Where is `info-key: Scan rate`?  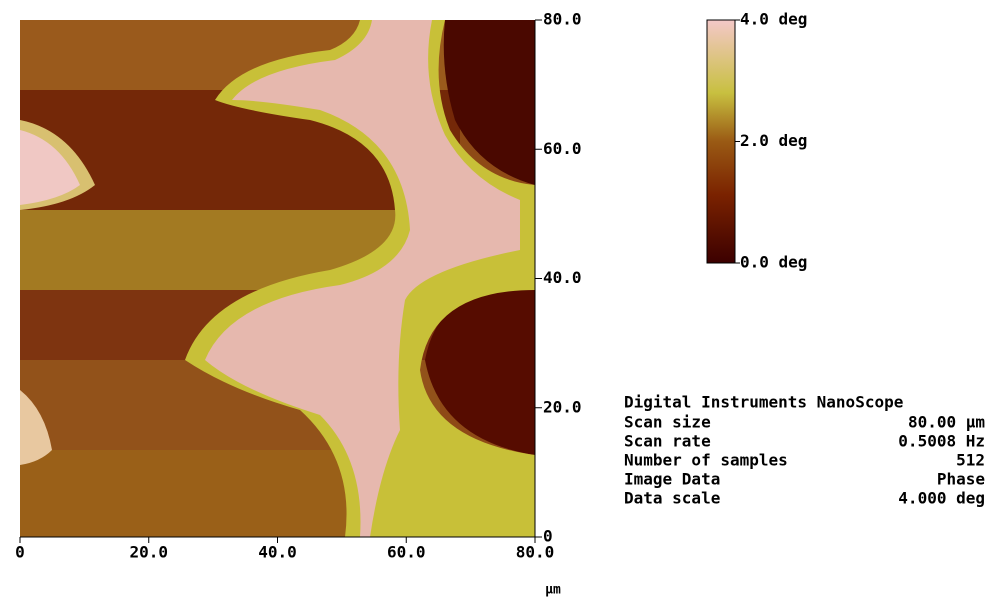 info-key: Scan rate is located at coordinates (667, 441).